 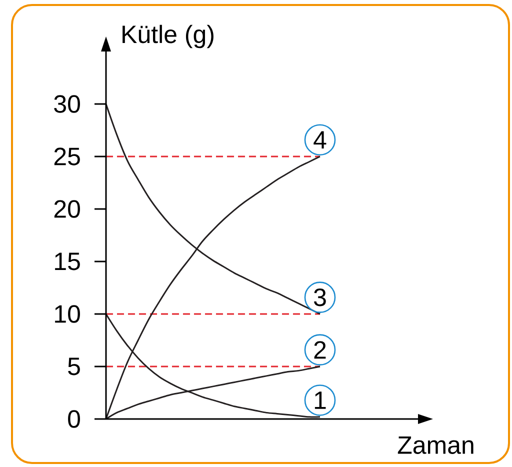 What do you see at coordinates (320, 297) in the screenshot?
I see `series-label: 3` at bounding box center [320, 297].